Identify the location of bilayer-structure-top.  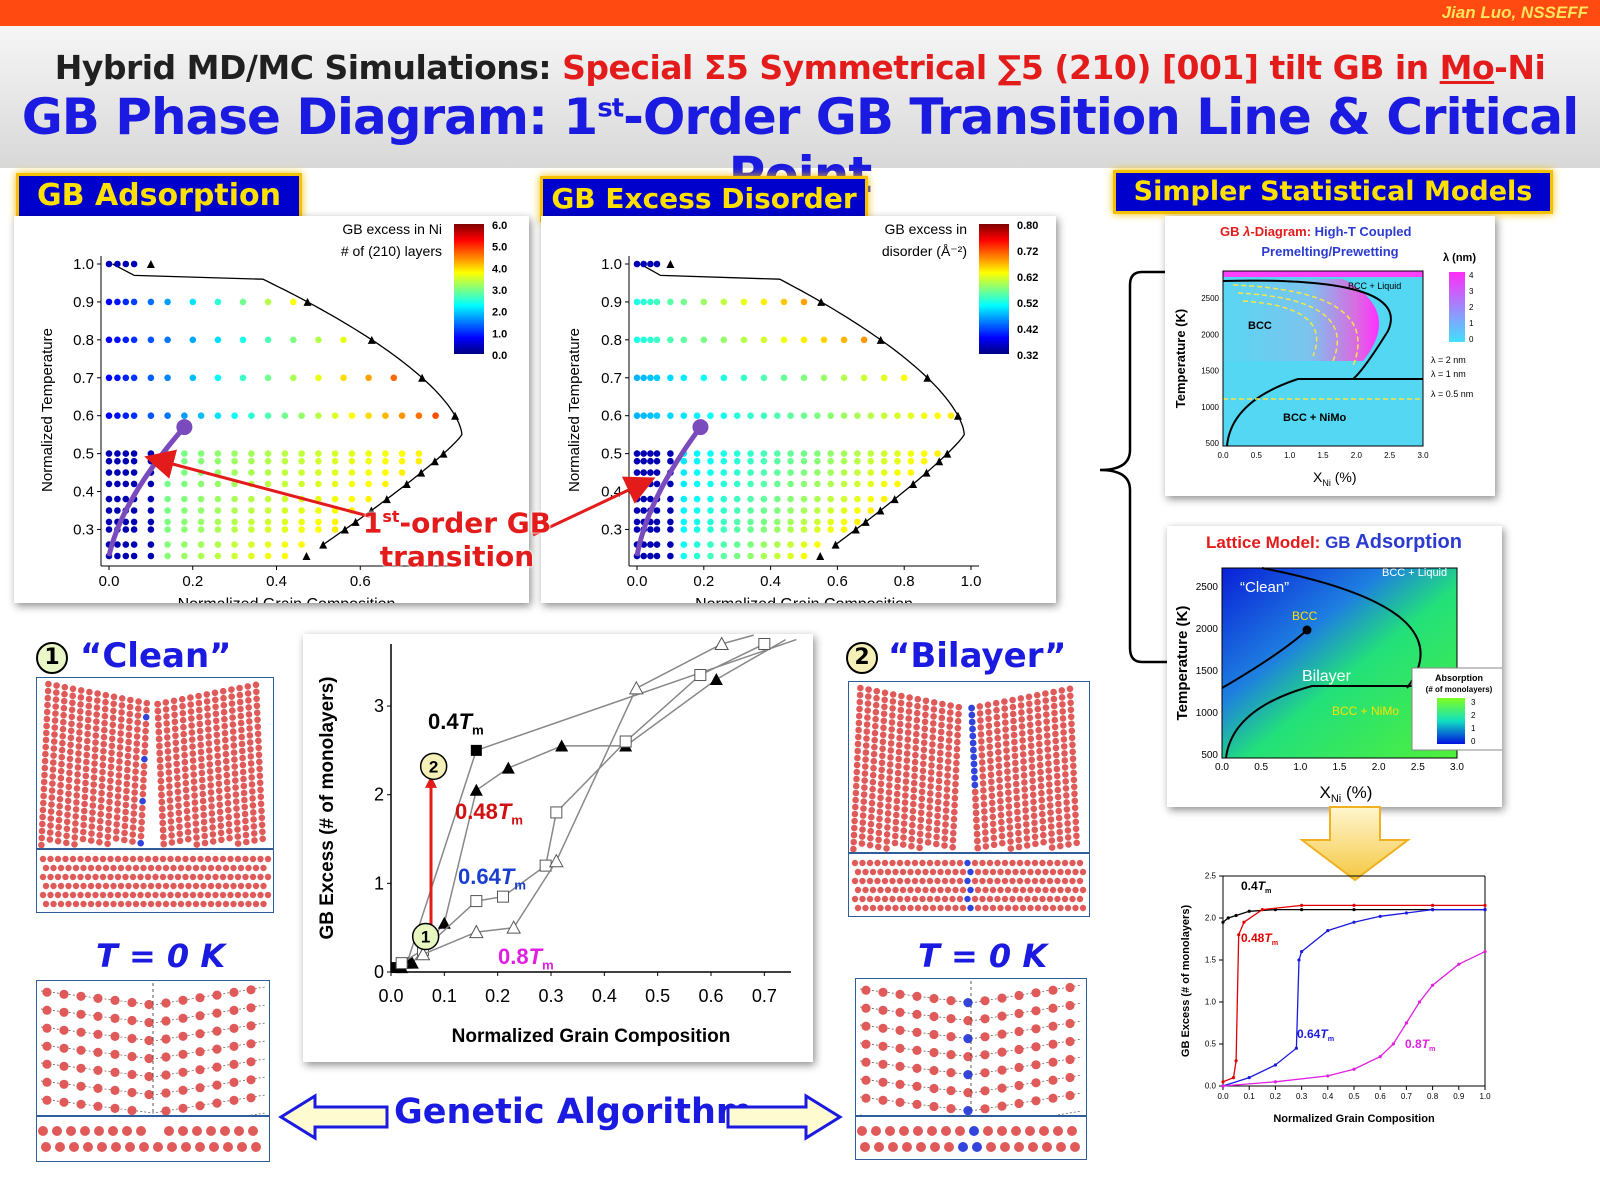
(969, 767).